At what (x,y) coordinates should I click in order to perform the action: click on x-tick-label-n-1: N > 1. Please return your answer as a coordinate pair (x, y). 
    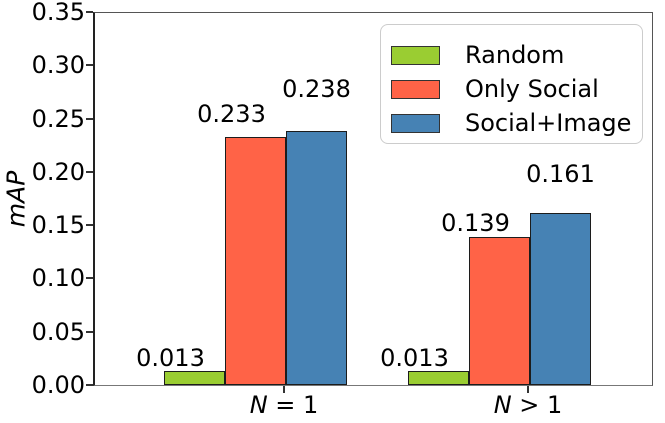
    Looking at the image, I should click on (528, 405).